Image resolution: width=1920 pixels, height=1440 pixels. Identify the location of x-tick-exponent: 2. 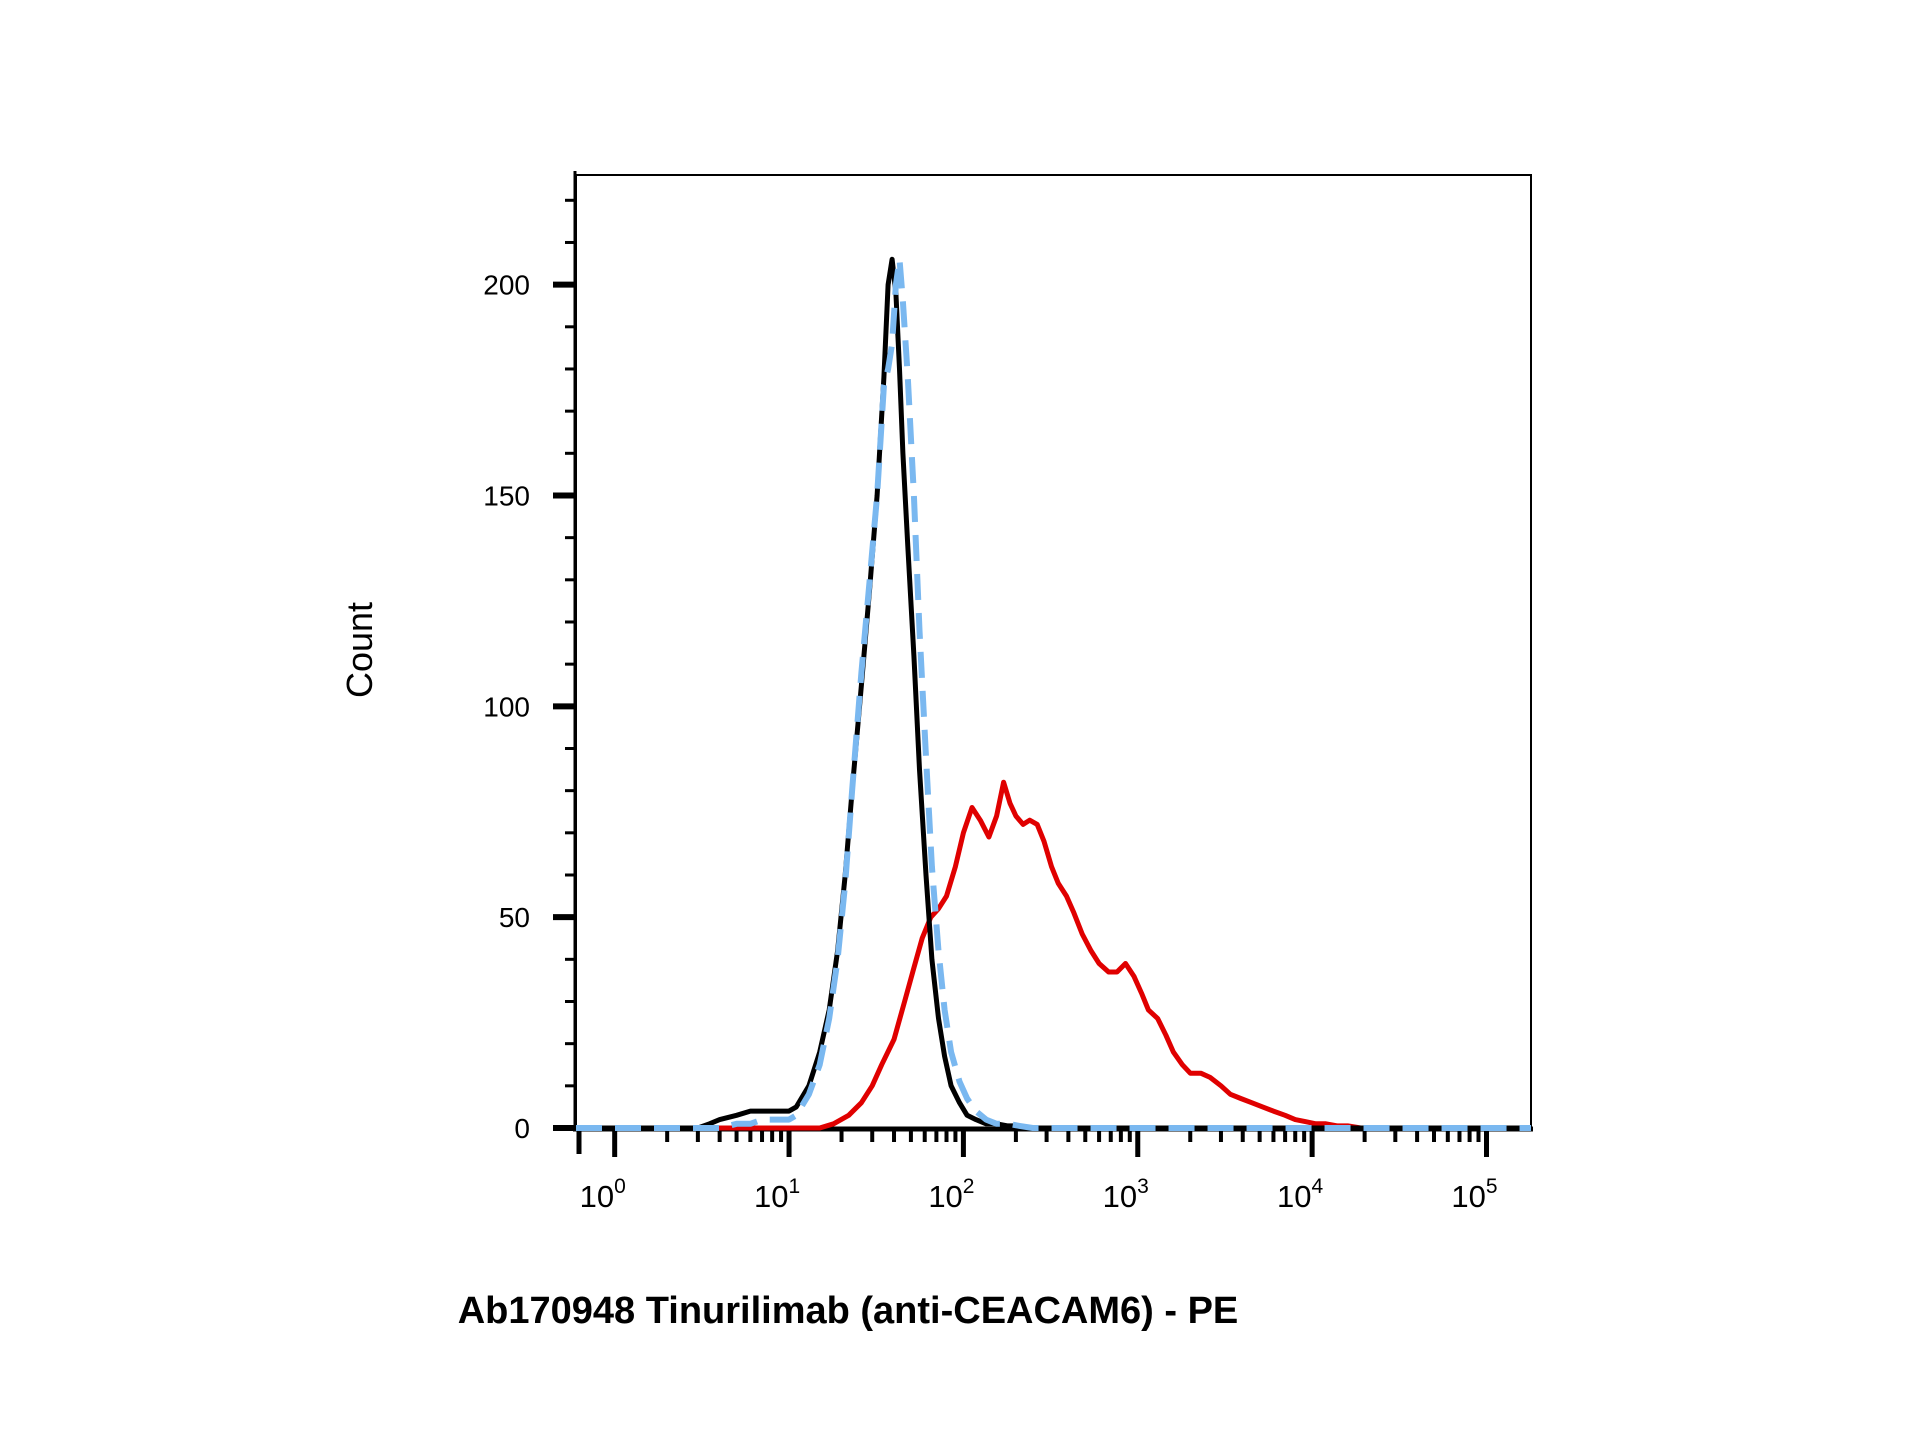
(969, 1186).